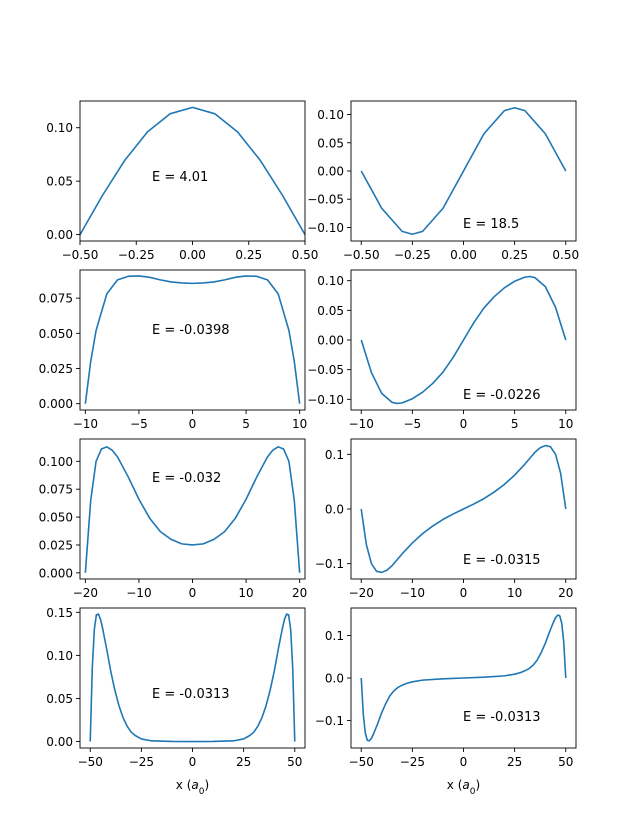 This screenshot has height=840, width=639. Describe the element at coordinates (191, 330) in the screenshot. I see `energy-annotation: E = -0.0398` at that location.